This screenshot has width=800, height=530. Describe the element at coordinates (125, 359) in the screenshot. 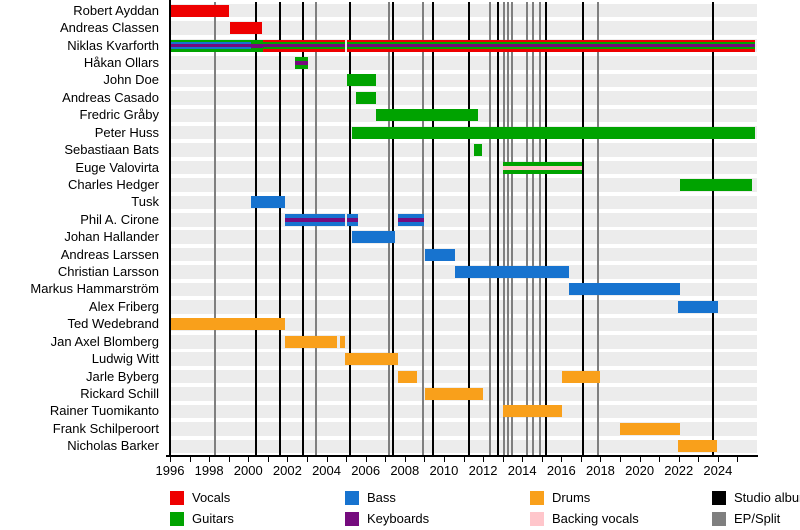

I see `member-name-label: Ludwig Witt` at that location.